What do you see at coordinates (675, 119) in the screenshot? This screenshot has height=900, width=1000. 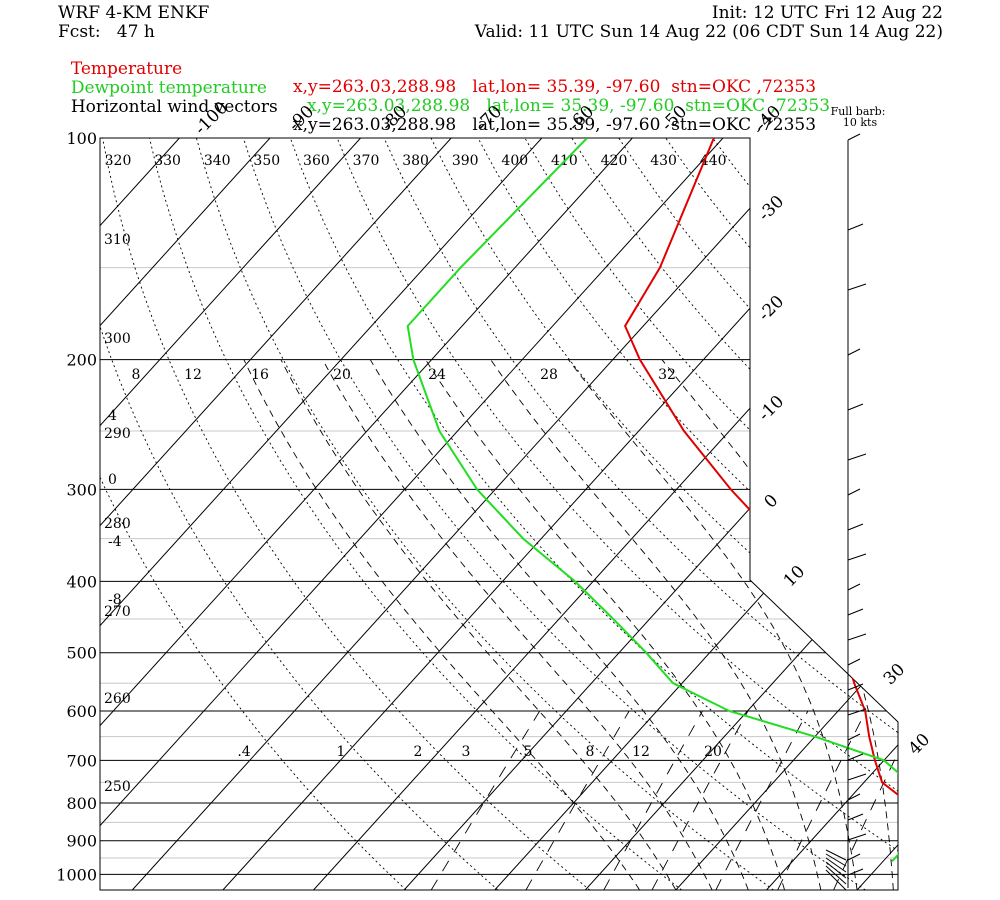 I see `temperature-label: -50` at bounding box center [675, 119].